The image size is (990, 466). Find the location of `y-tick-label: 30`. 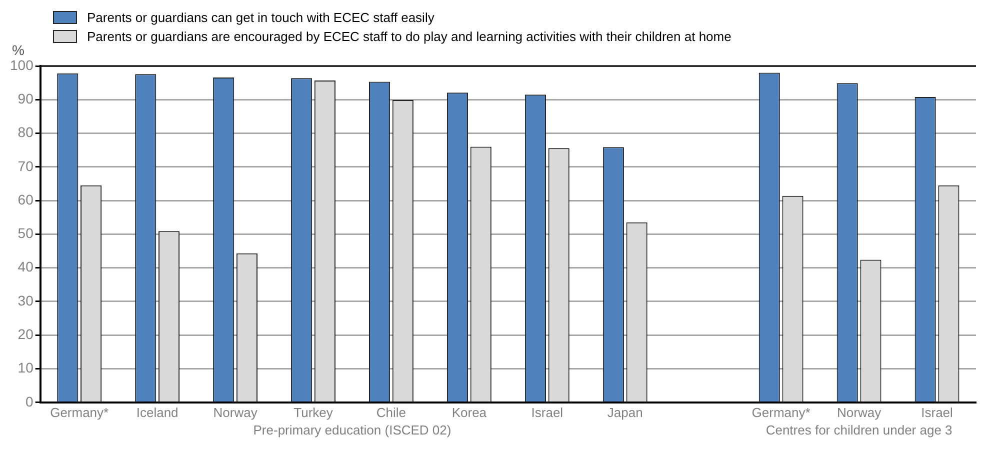

y-tick-label: 30 is located at coordinates (26, 300).